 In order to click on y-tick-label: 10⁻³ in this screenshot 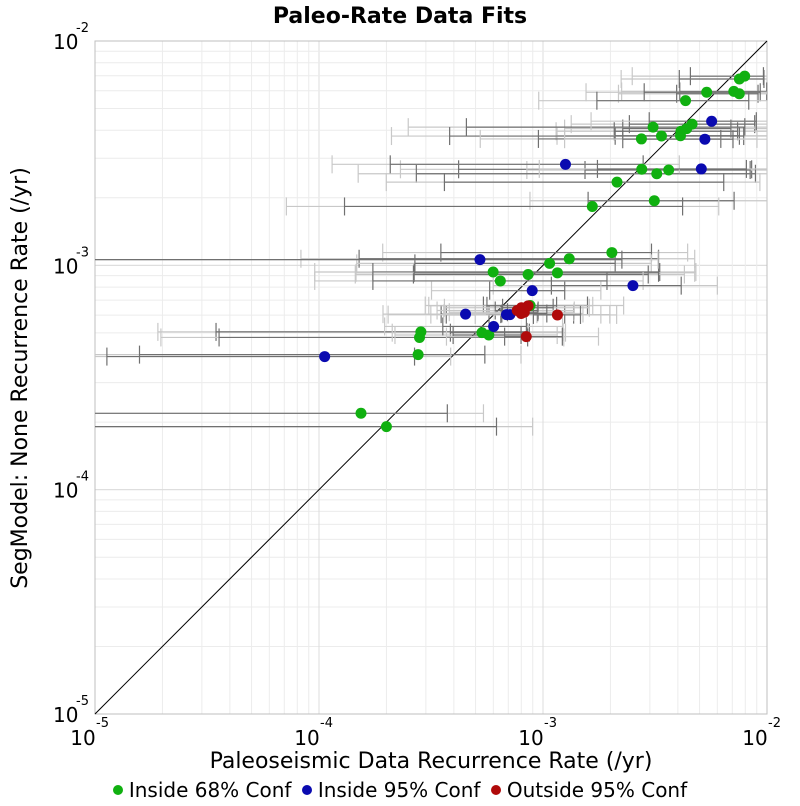, I will do `click(71, 261)`.